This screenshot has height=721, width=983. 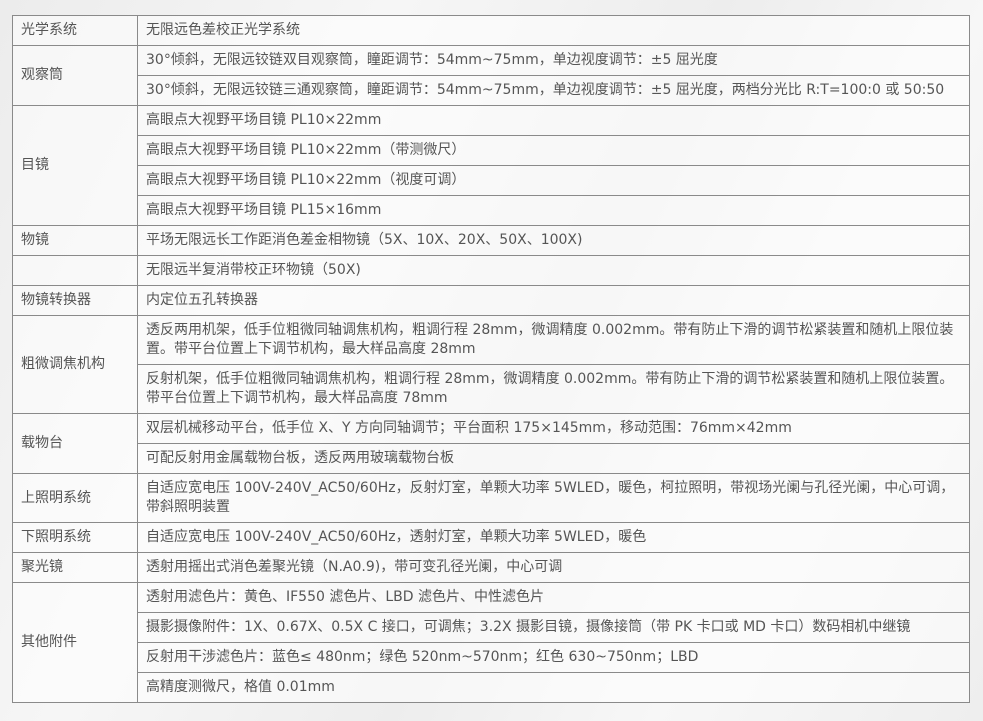 I want to click on spec-value: 高眼点大视野平场目镜 PL10×22mm（带测微尺）, so click(x=553, y=150).